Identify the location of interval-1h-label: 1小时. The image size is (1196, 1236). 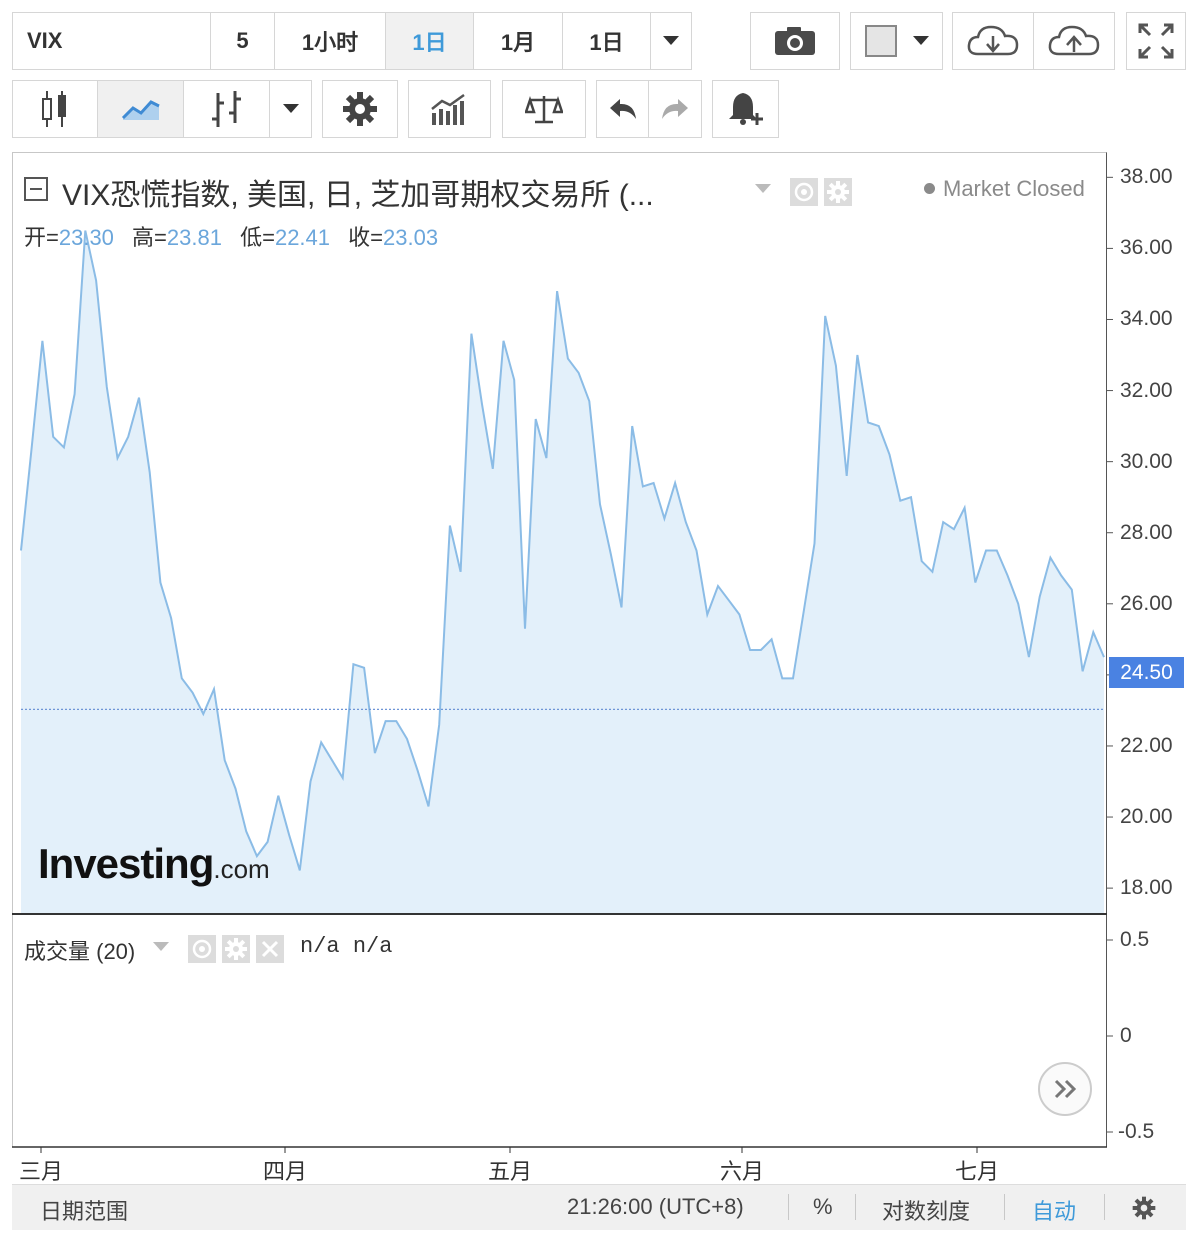
(330, 42).